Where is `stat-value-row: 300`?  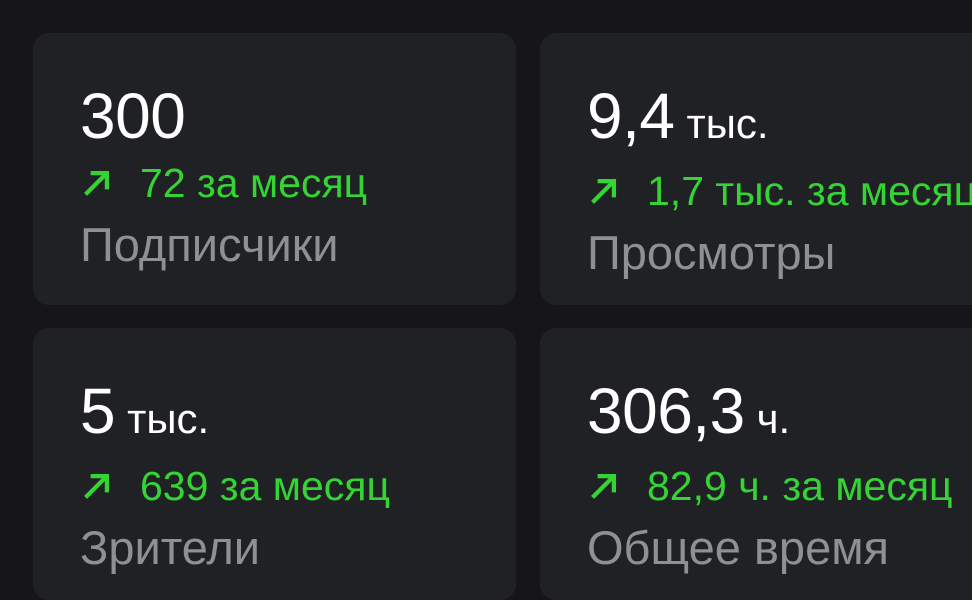 stat-value-row: 300 is located at coordinates (283, 116).